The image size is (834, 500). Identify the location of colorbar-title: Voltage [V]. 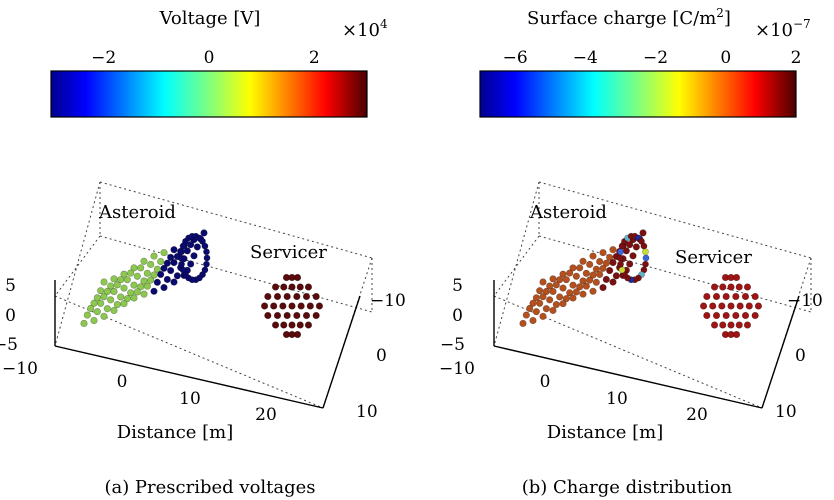
(210, 18).